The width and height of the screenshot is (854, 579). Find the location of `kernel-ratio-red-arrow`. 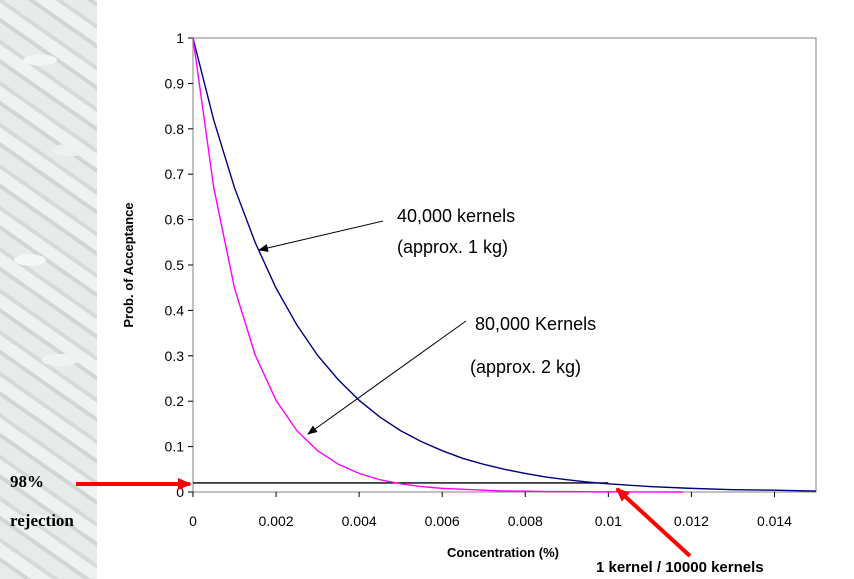

kernel-ratio-red-arrow is located at coordinates (653, 522).